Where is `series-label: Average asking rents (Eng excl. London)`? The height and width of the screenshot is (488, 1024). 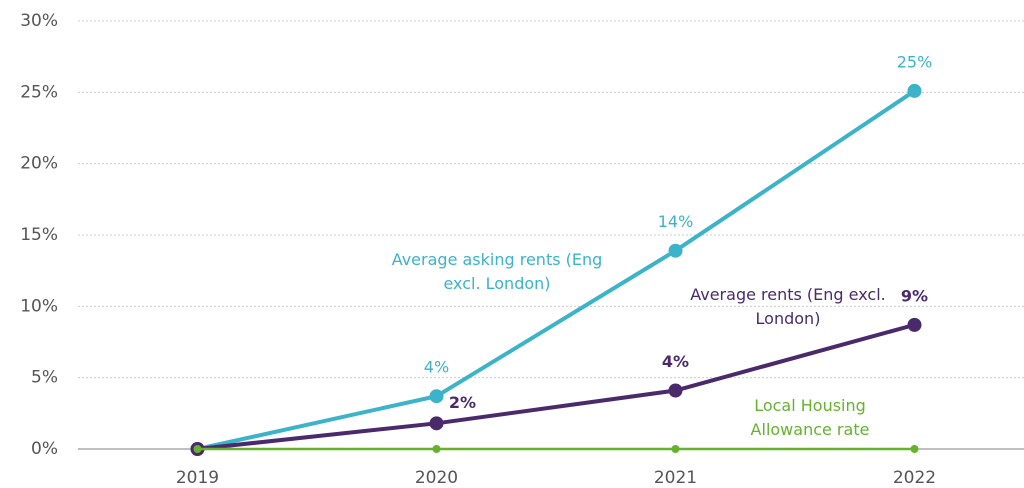
series-label: Average asking rents (Eng excl. London) is located at coordinates (497, 271).